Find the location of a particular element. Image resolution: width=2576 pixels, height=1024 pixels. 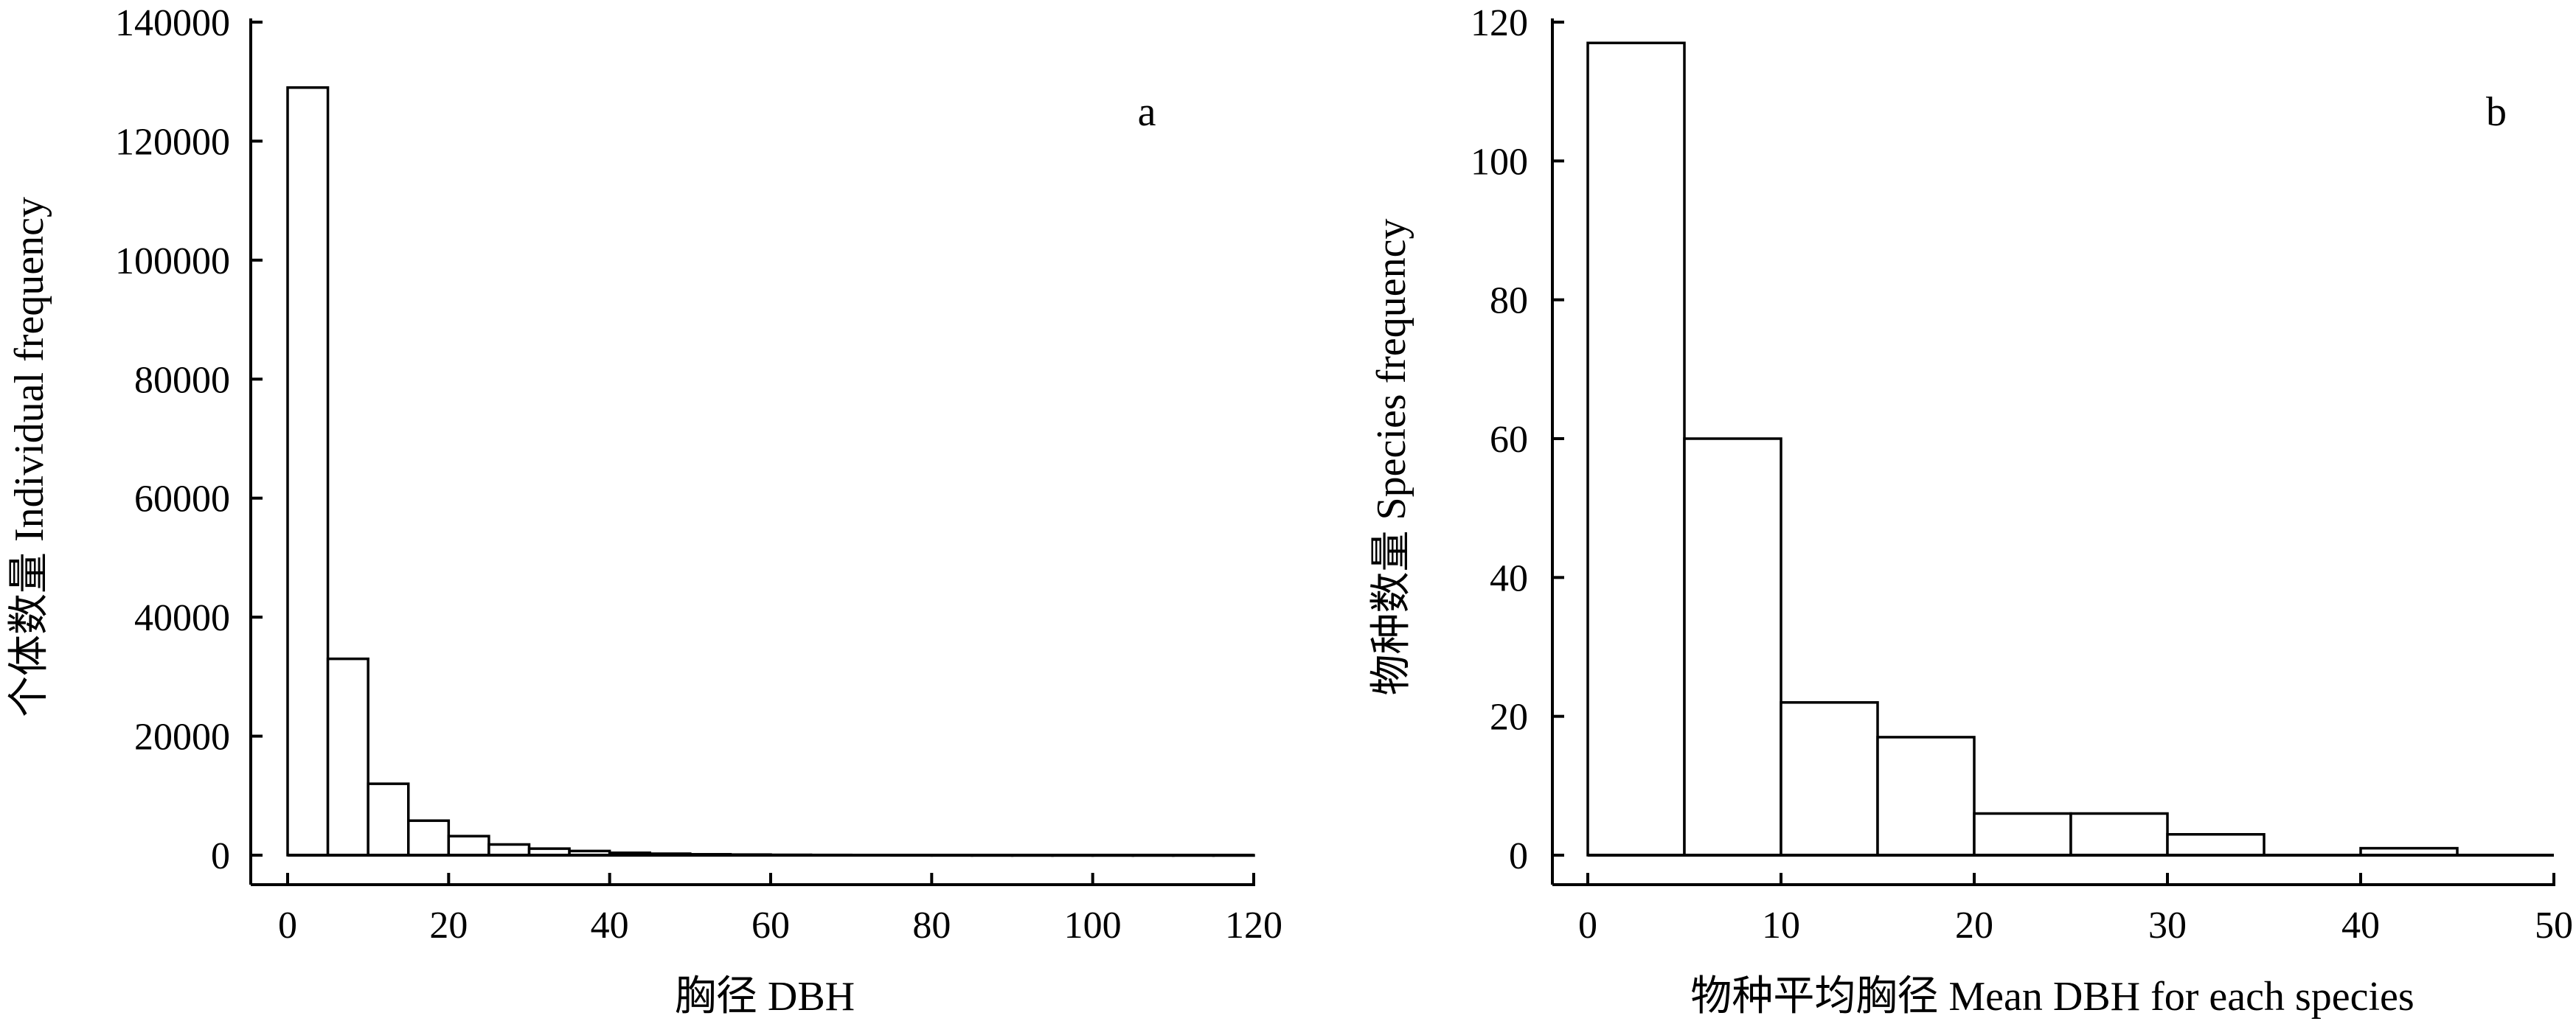

panel-a-y-tick-label: 140000 is located at coordinates (172, 23).